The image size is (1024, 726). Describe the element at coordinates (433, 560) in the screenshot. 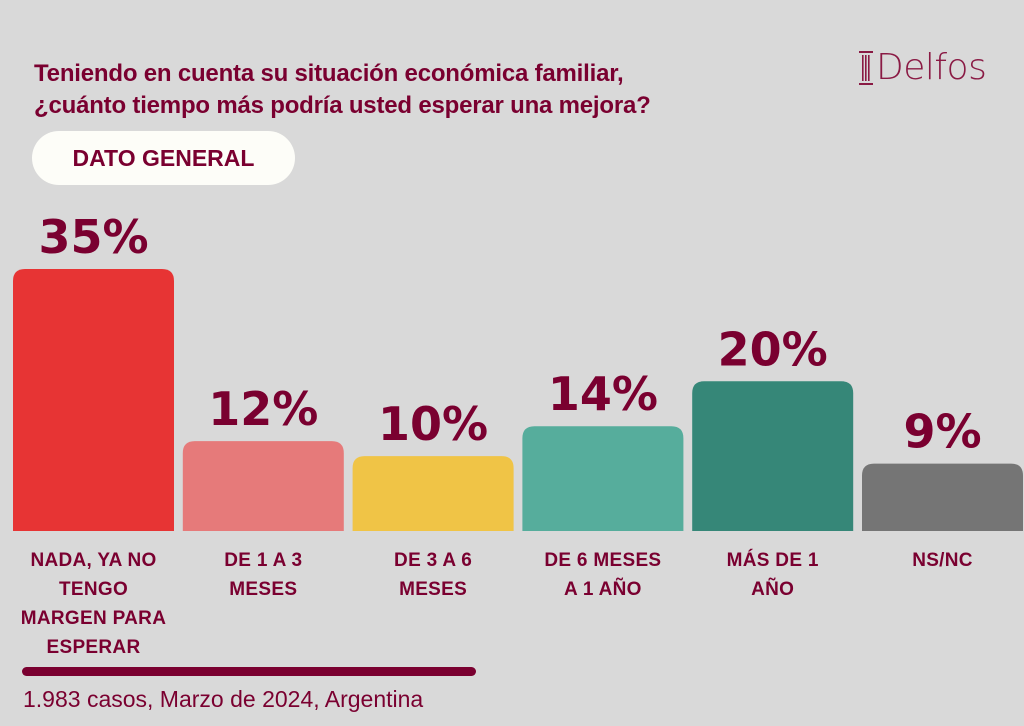

I see `category-label-line: DE 3 A 6` at that location.